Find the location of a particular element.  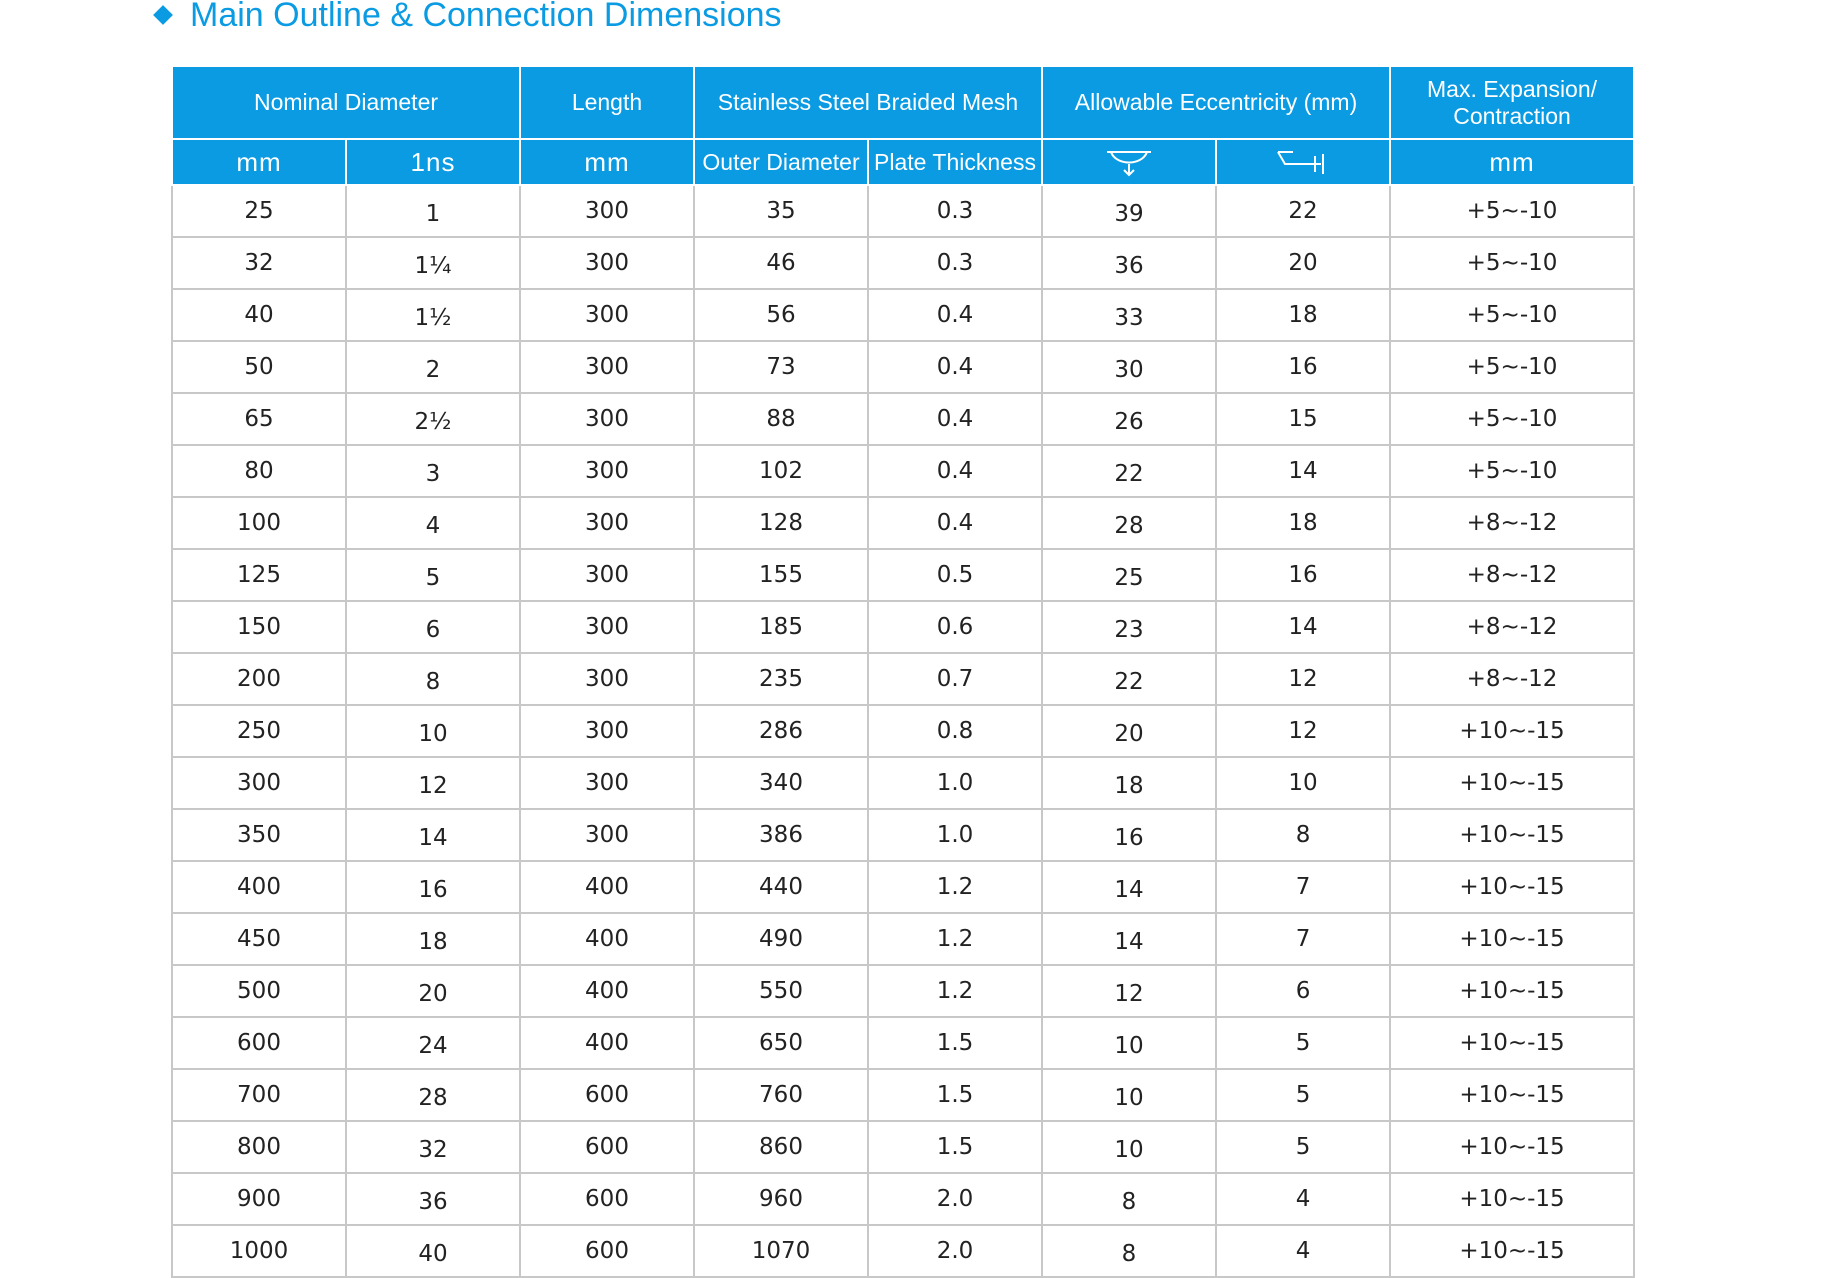

cell-ecc-angular: 10 is located at coordinates (1303, 783).